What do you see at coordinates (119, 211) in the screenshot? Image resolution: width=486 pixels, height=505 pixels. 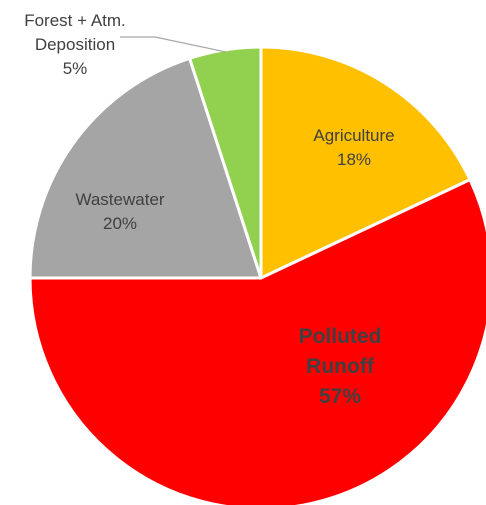 I see `slice-label-wastewater: Wastewater 20%` at bounding box center [119, 211].